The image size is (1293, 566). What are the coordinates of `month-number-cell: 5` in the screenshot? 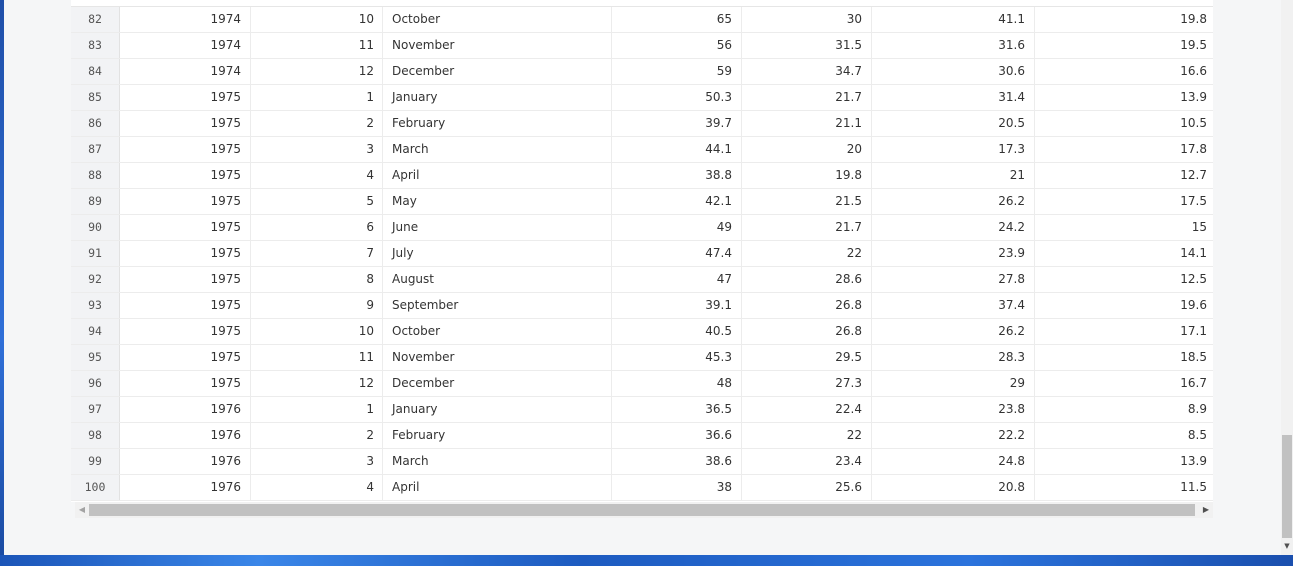 It's located at (317, 201).